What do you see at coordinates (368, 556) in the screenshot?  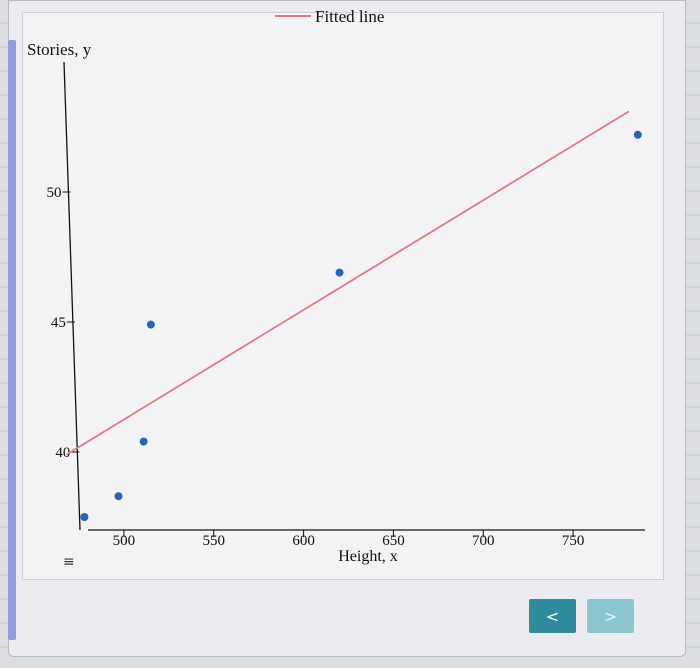 I see `x-axis-label: Height, x` at bounding box center [368, 556].